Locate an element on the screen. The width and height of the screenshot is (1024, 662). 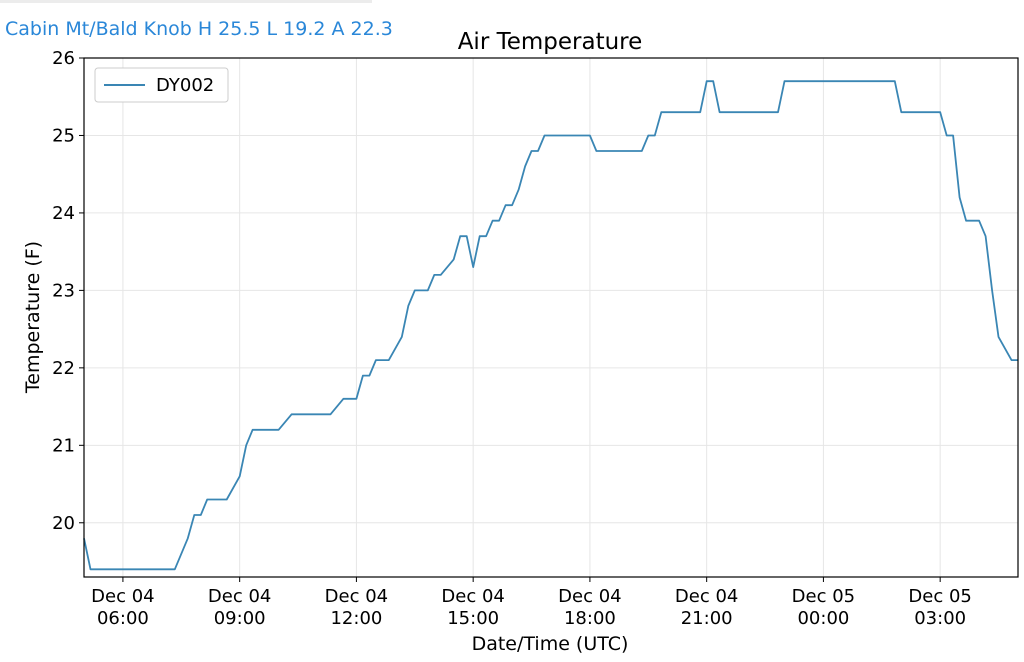
y-tick-label: 26 is located at coordinates (63, 58).